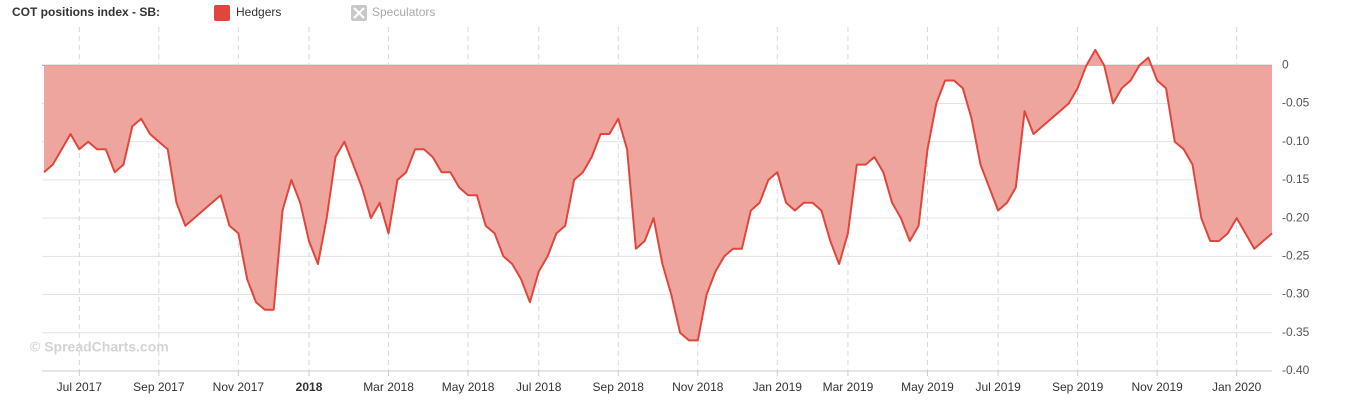  I want to click on x-tick-label: Sep 2018, so click(619, 387).